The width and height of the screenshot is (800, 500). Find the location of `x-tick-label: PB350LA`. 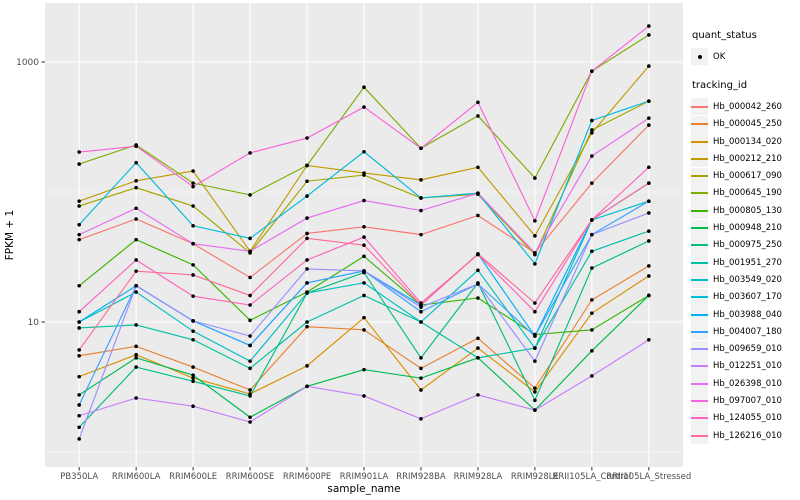

x-tick-label: PB350LA is located at coordinates (79, 477).